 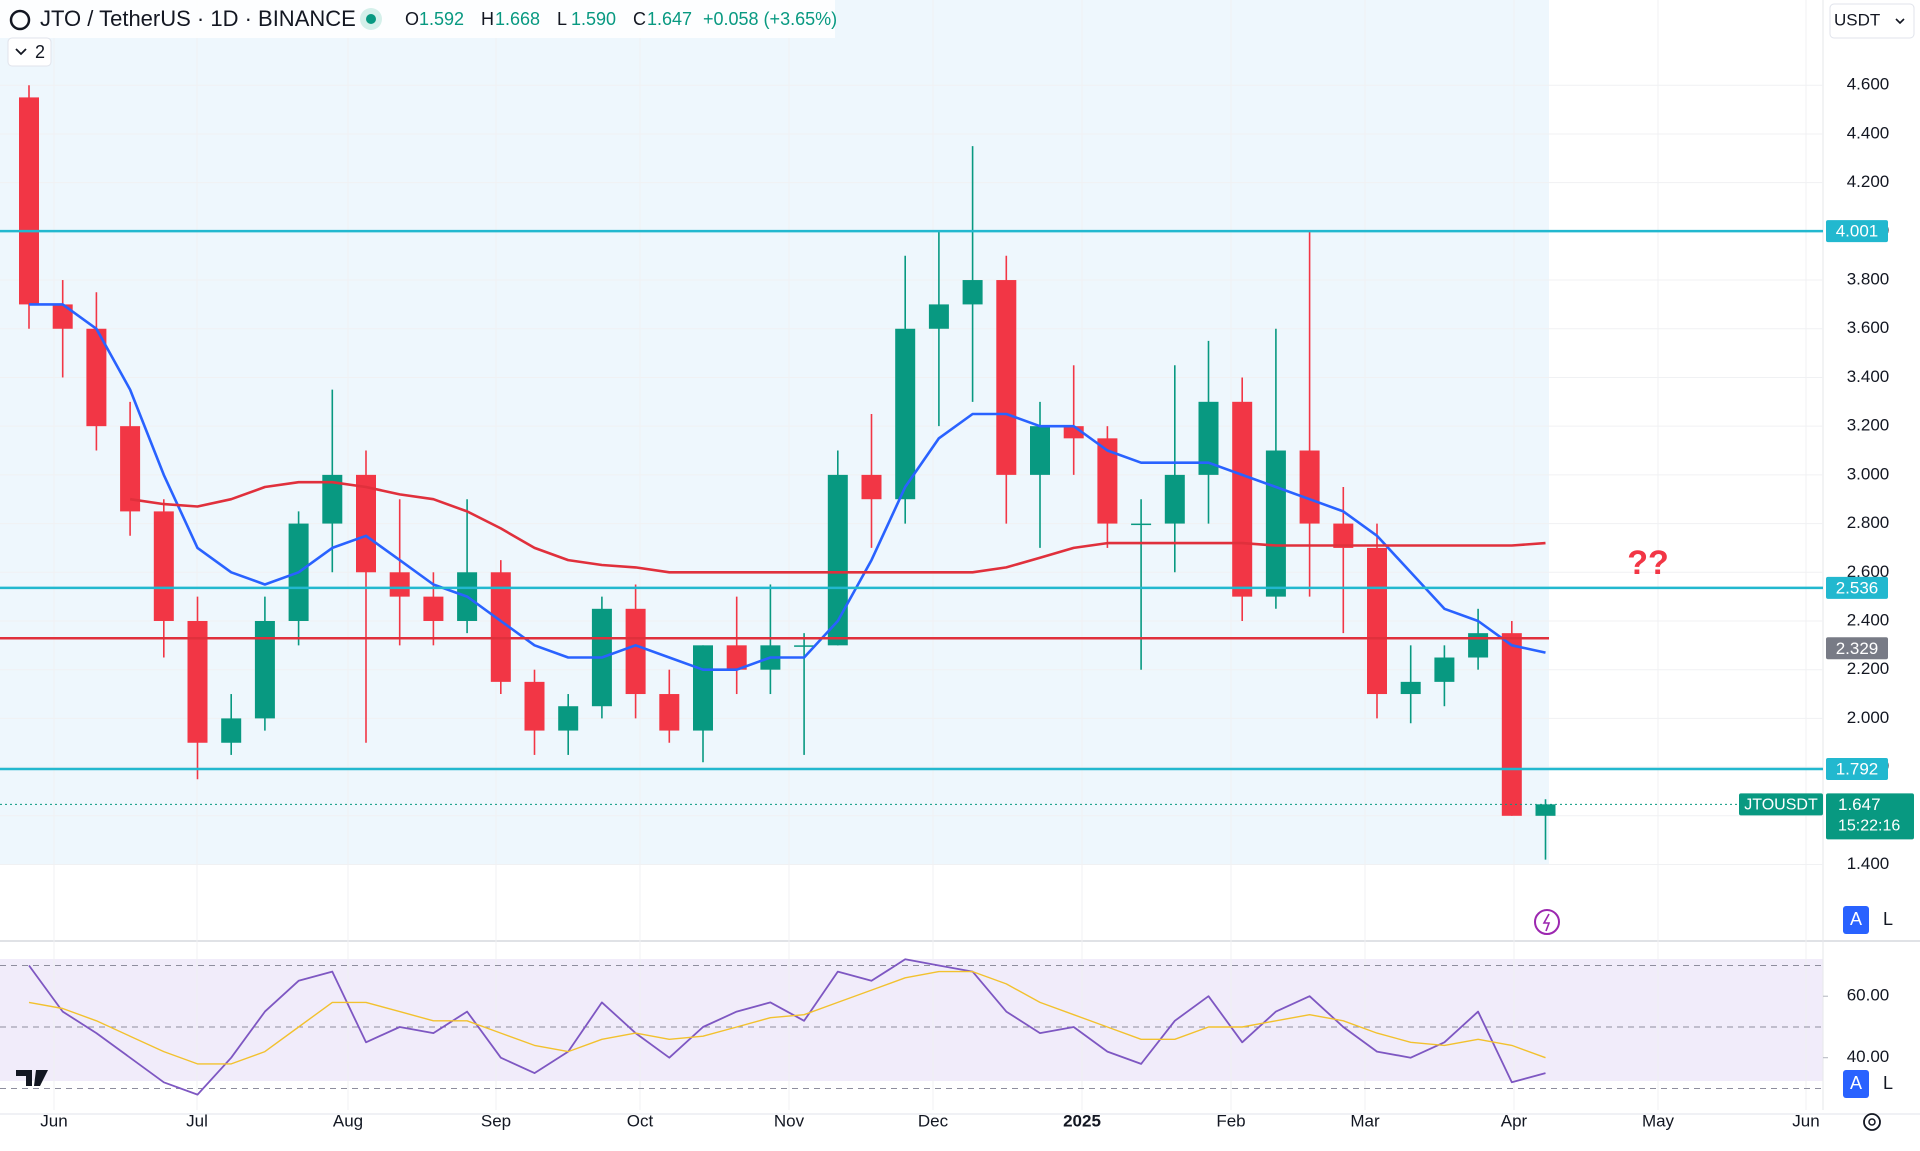 I want to click on level-badge-label: 4.001, so click(x=1857, y=231).